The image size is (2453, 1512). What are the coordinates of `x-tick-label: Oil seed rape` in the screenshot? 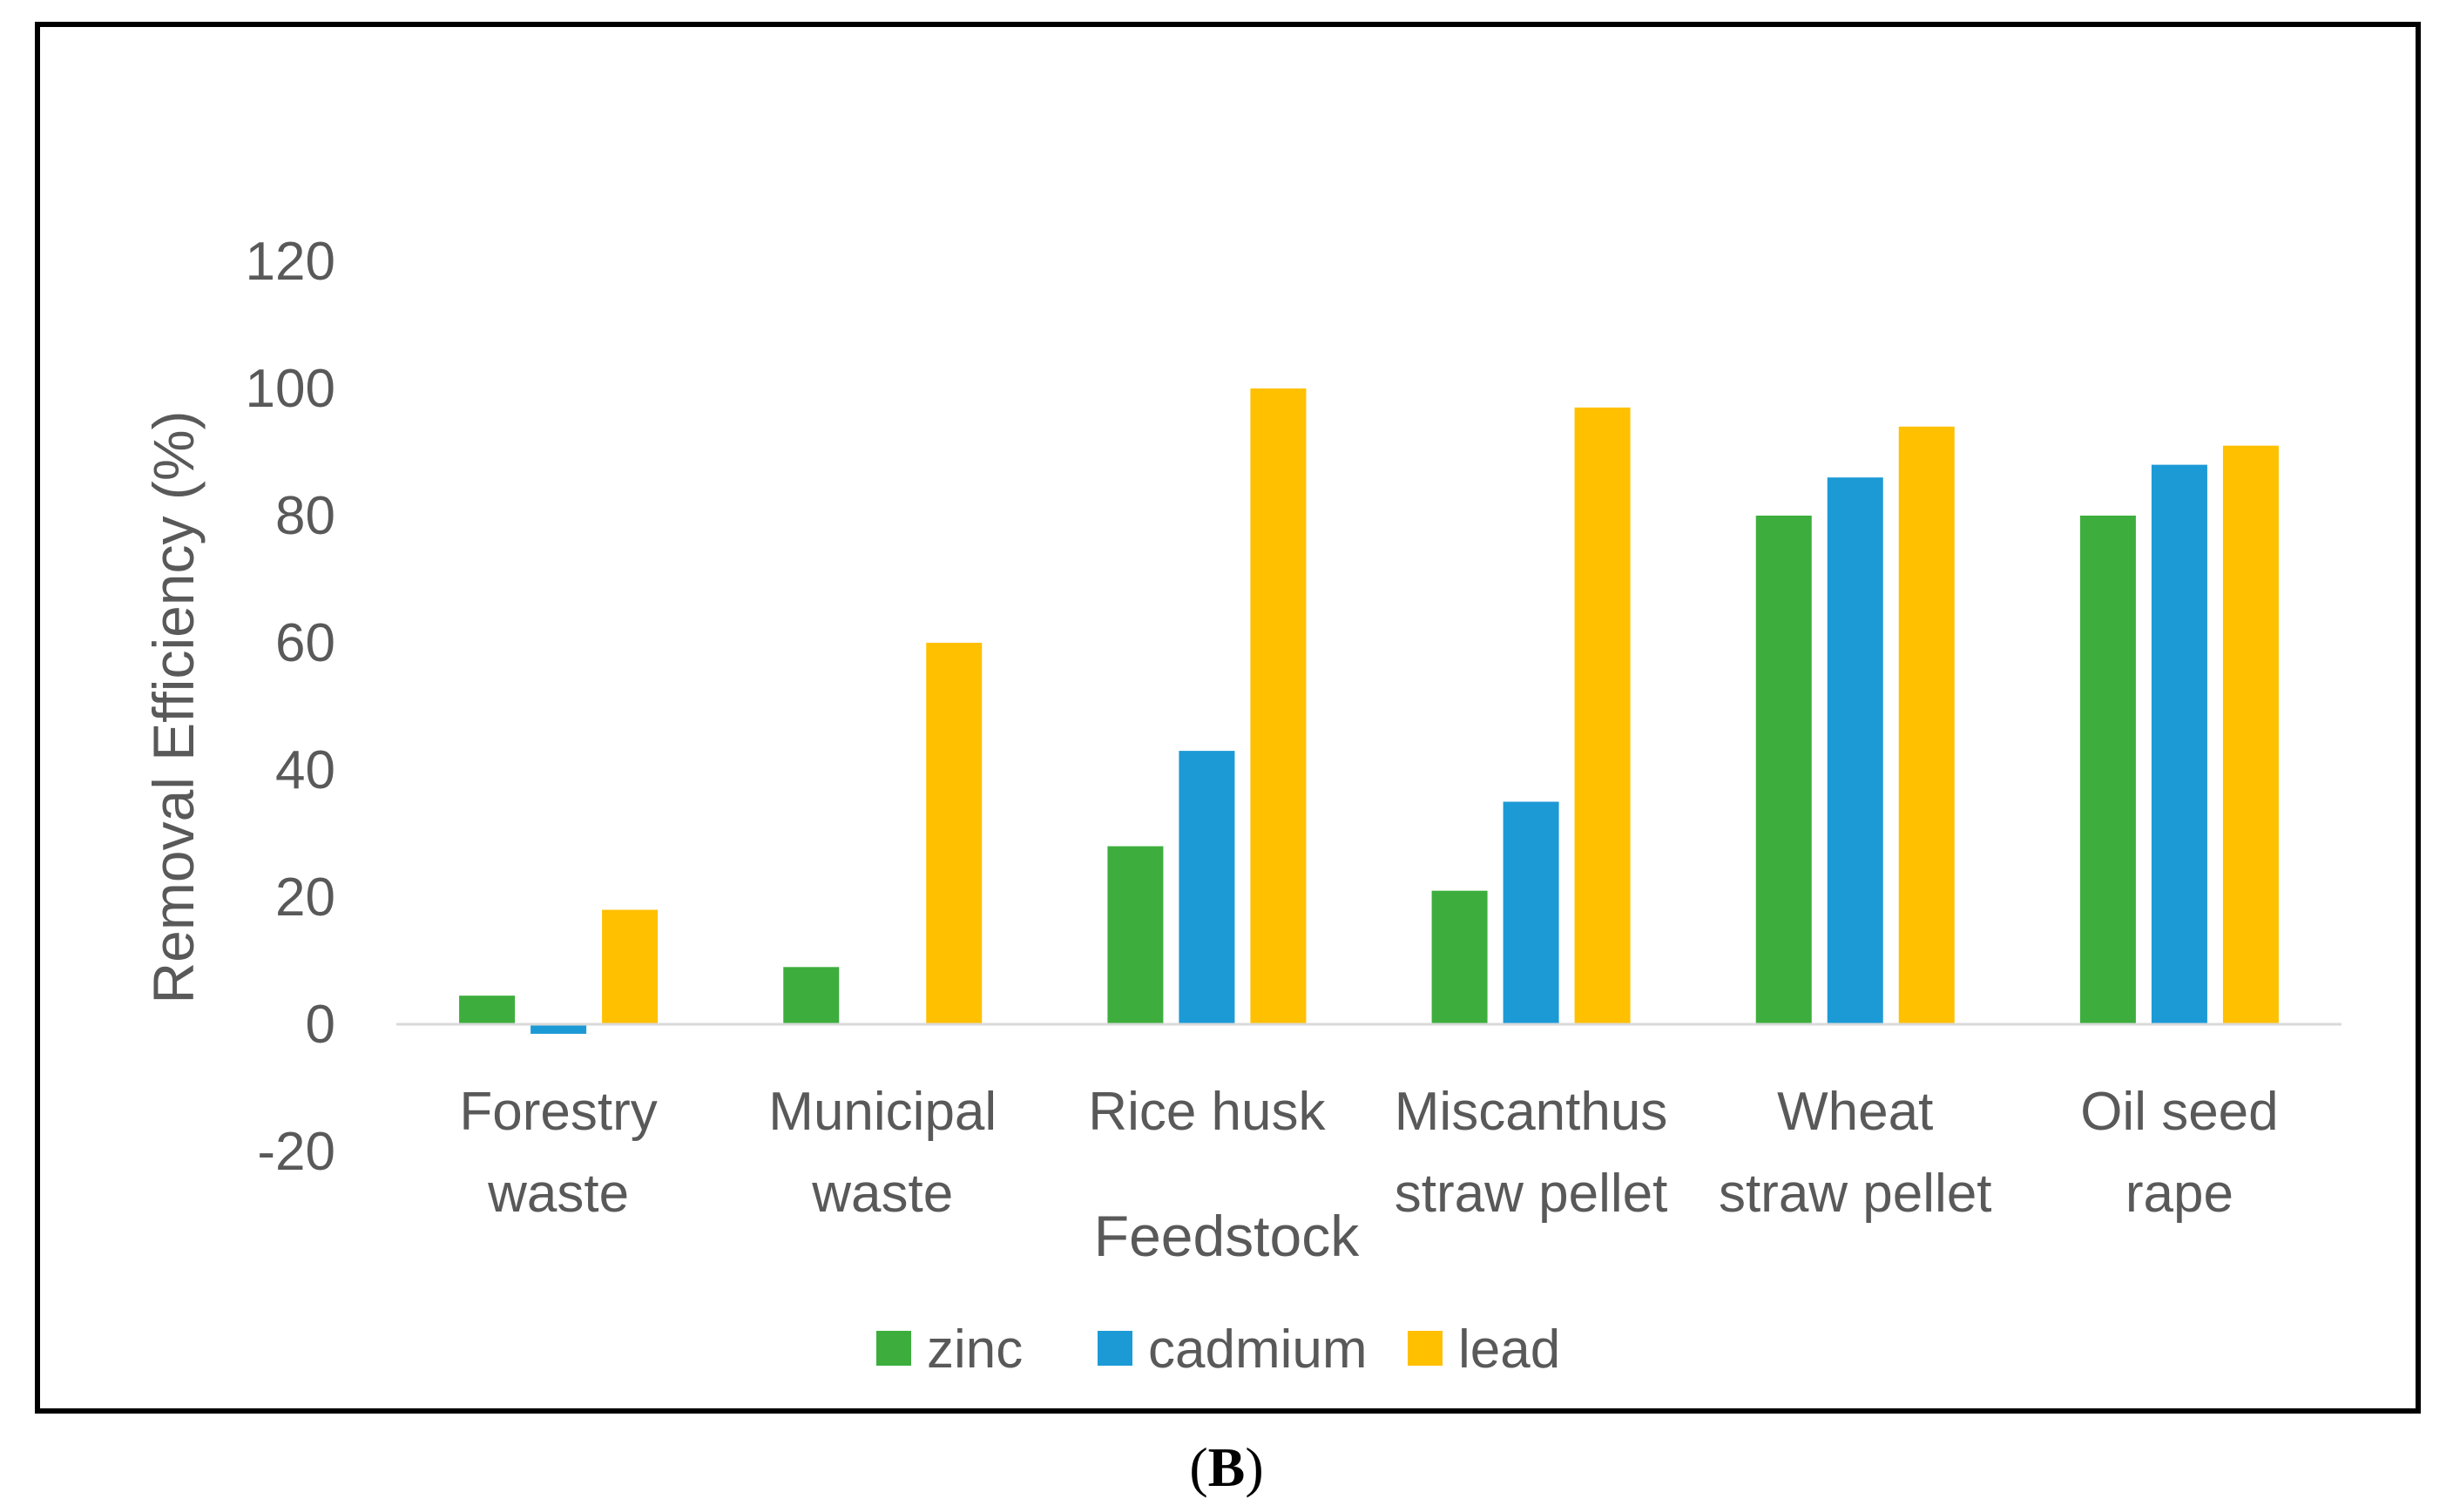 It's located at (2179, 1153).